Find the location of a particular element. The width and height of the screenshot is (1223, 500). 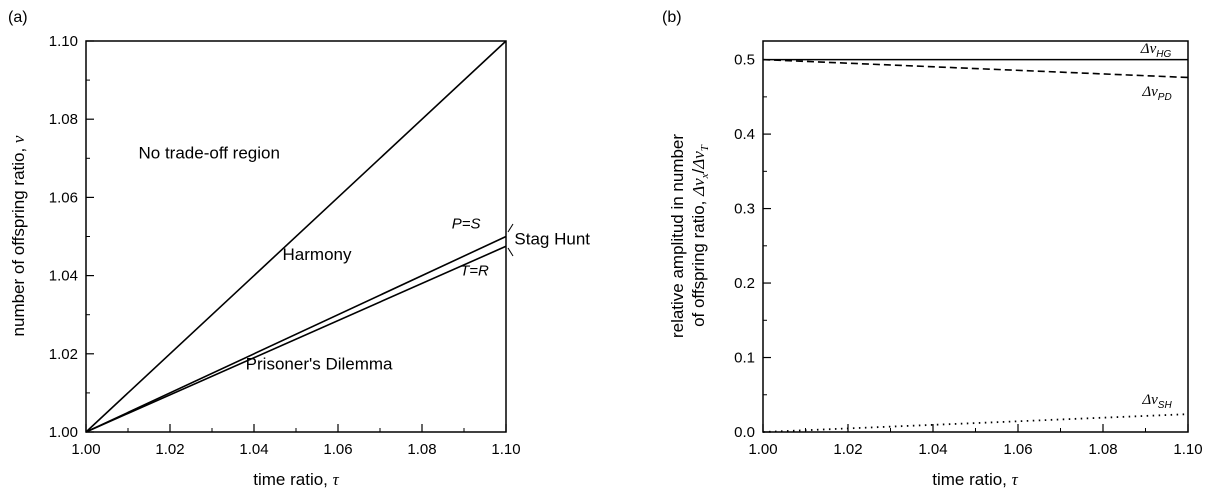

y-tick-label: 1.02 is located at coordinates (63, 354).